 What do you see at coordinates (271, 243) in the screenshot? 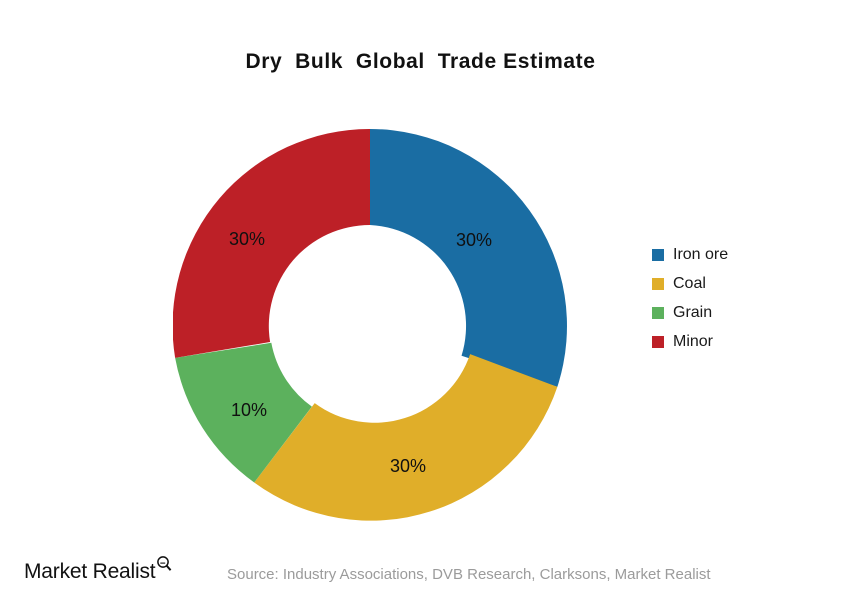
I see `donut-slice-minor` at bounding box center [271, 243].